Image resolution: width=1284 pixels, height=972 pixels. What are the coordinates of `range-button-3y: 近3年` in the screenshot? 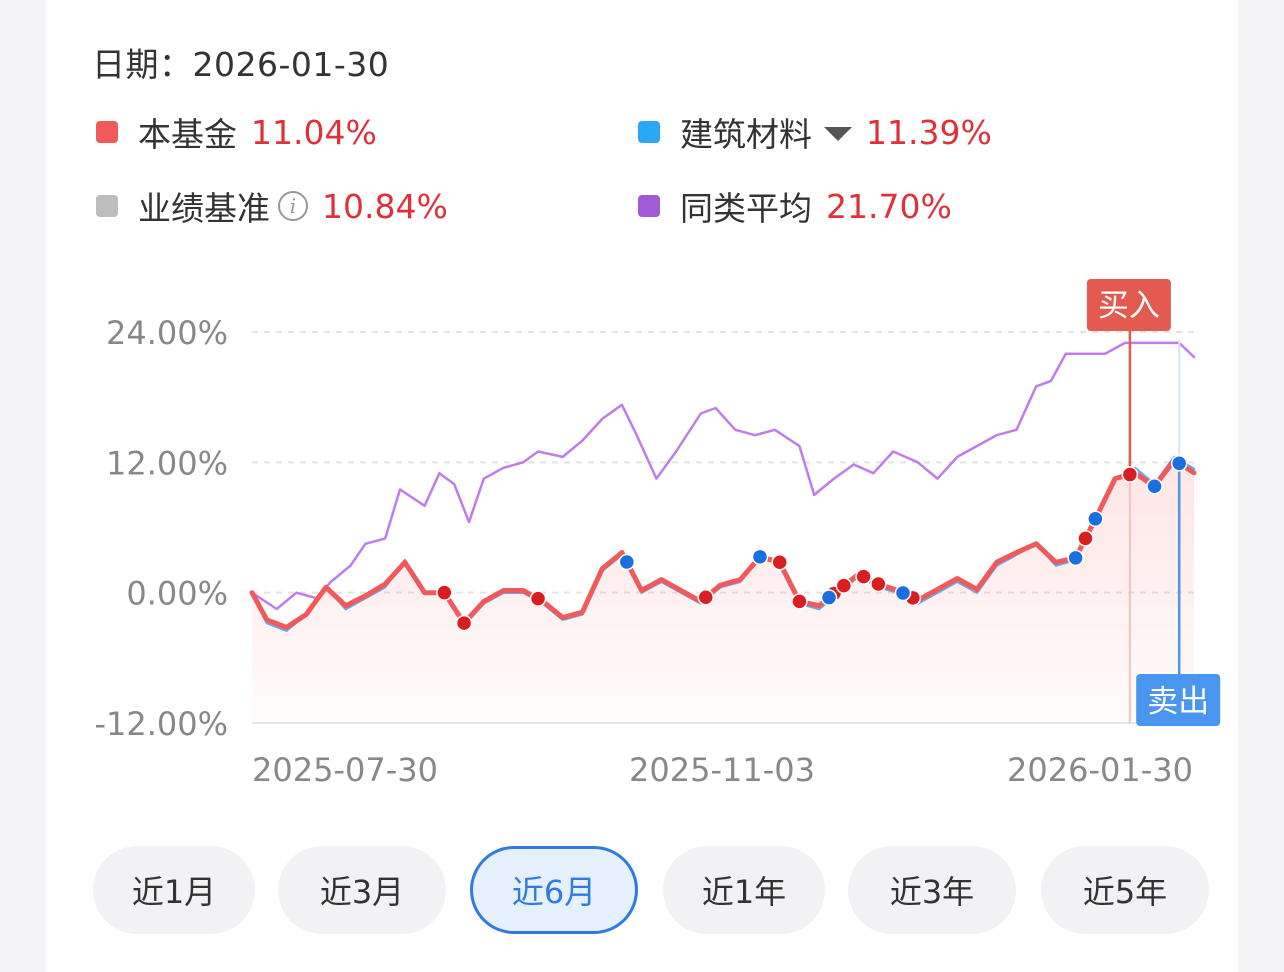 It's located at (932, 890).